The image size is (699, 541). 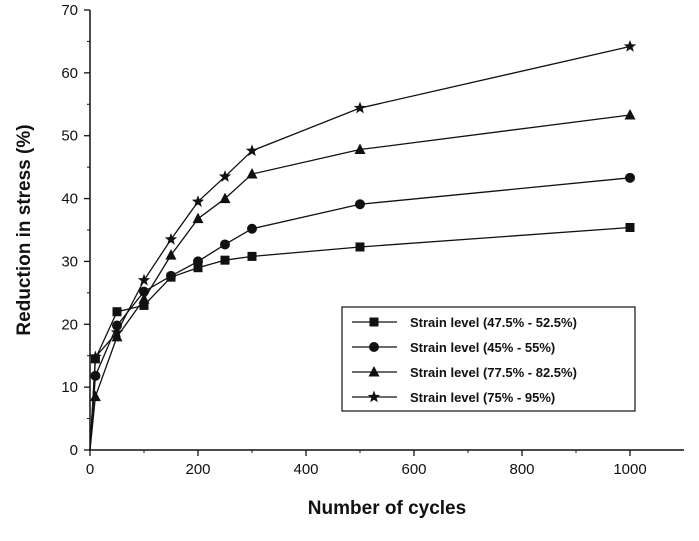 What do you see at coordinates (374, 347) in the screenshot?
I see `legend-marker-circle` at bounding box center [374, 347].